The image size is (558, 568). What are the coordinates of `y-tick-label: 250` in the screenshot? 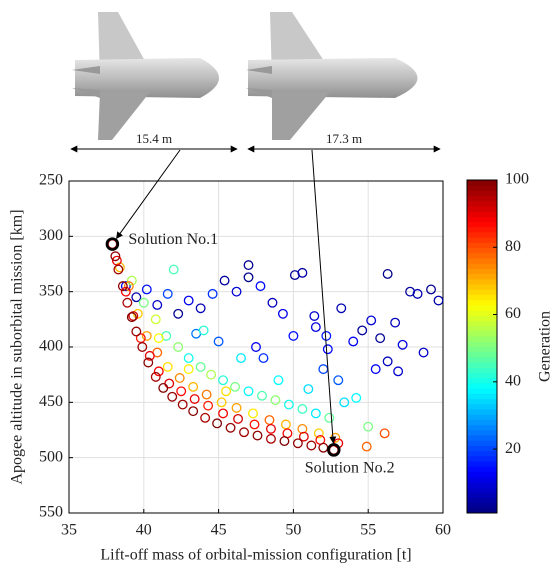 It's located at (51, 180).